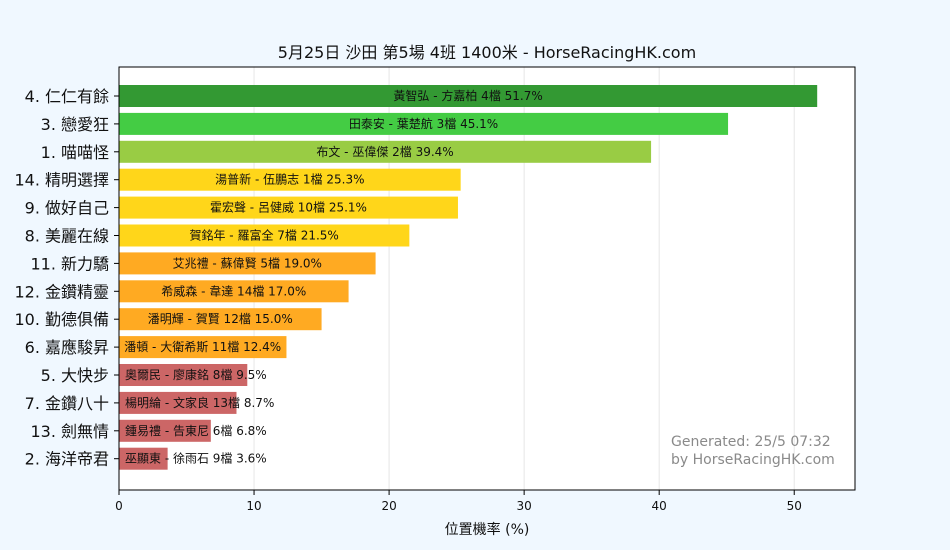  I want to click on y-category-label: 11. 新力驕, so click(69, 263).